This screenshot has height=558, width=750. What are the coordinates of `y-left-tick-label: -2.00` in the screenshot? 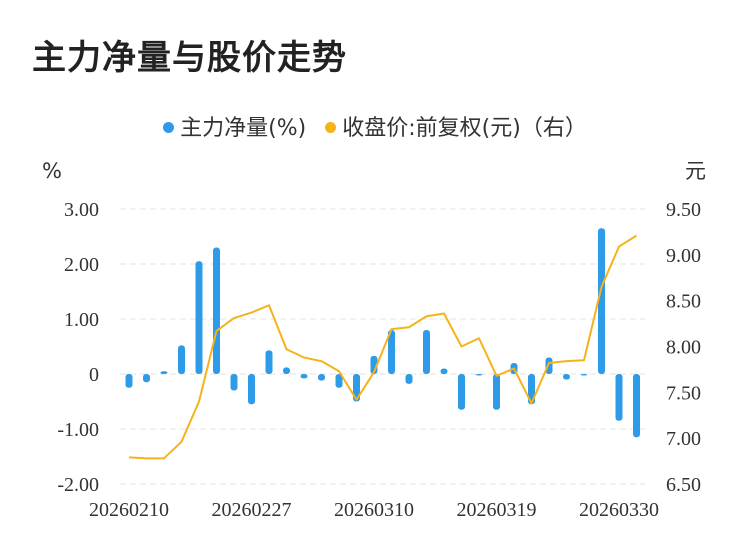 It's located at (78, 485).